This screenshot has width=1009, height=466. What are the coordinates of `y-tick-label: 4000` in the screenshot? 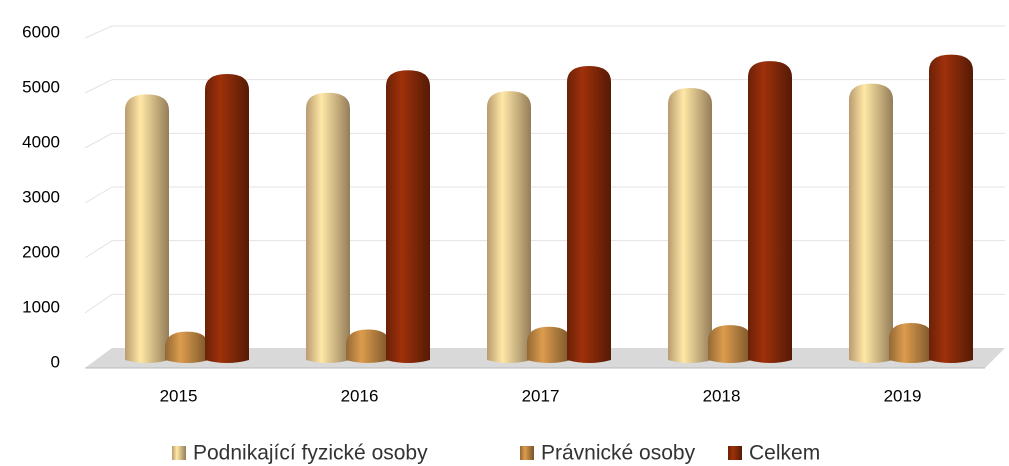 It's located at (41, 141).